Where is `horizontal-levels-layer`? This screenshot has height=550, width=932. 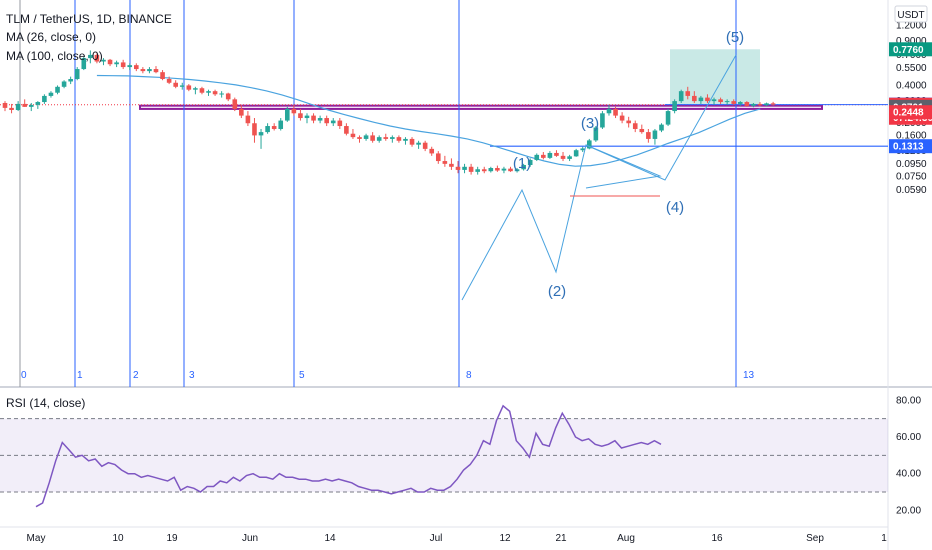
horizontal-levels-layer is located at coordinates (444, 125).